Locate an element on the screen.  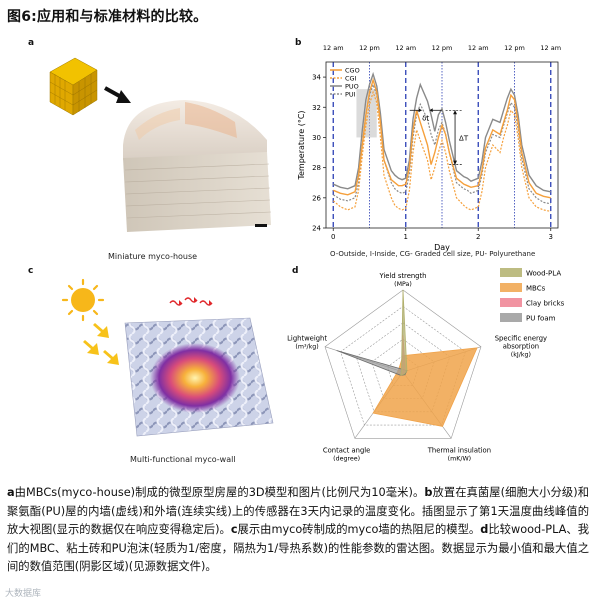
x-tick-label: 2 is located at coordinates (478, 237).